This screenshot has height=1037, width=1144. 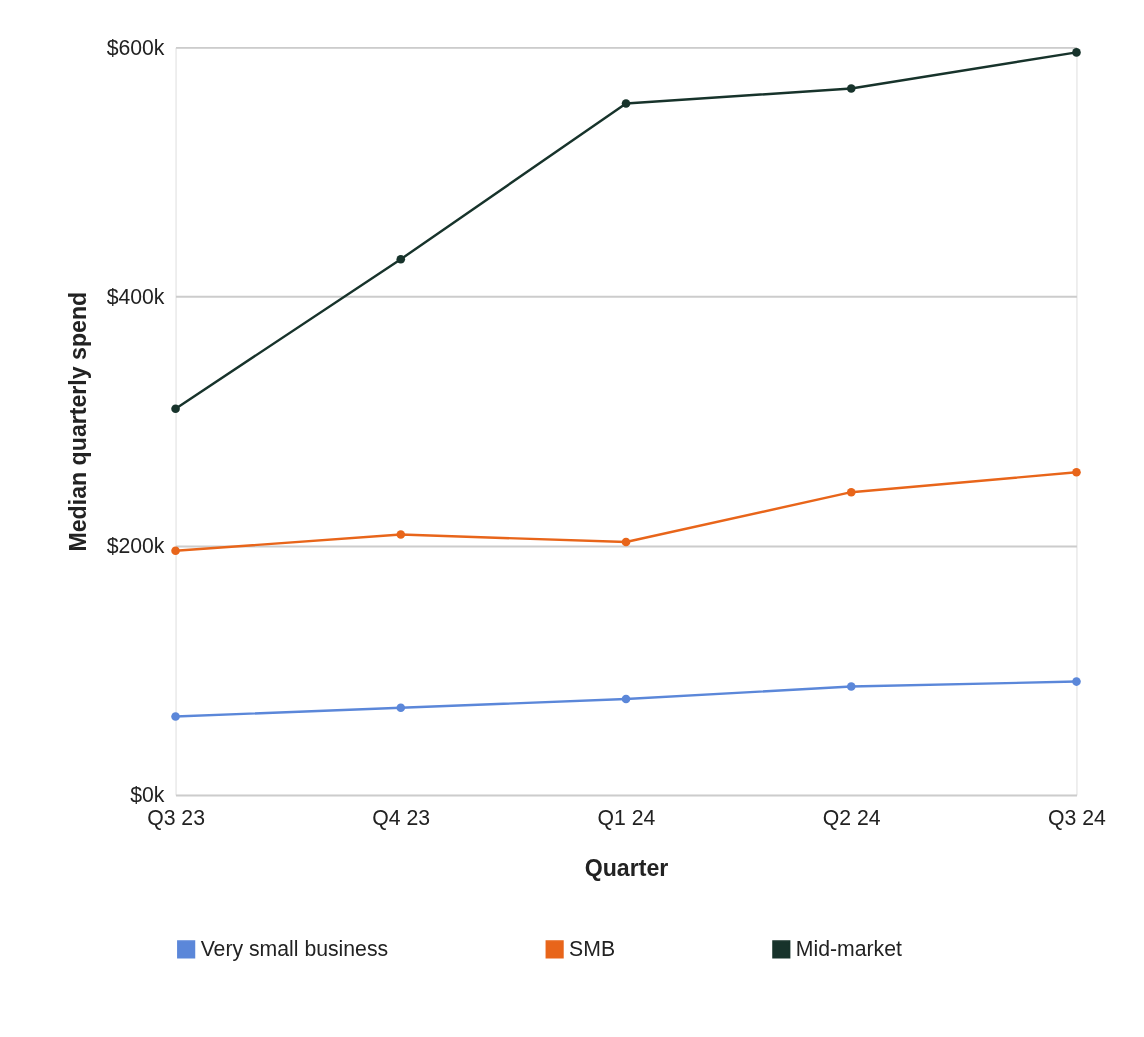 What do you see at coordinates (78, 421) in the screenshot?
I see `y-axis-title: Median quarterly spend` at bounding box center [78, 421].